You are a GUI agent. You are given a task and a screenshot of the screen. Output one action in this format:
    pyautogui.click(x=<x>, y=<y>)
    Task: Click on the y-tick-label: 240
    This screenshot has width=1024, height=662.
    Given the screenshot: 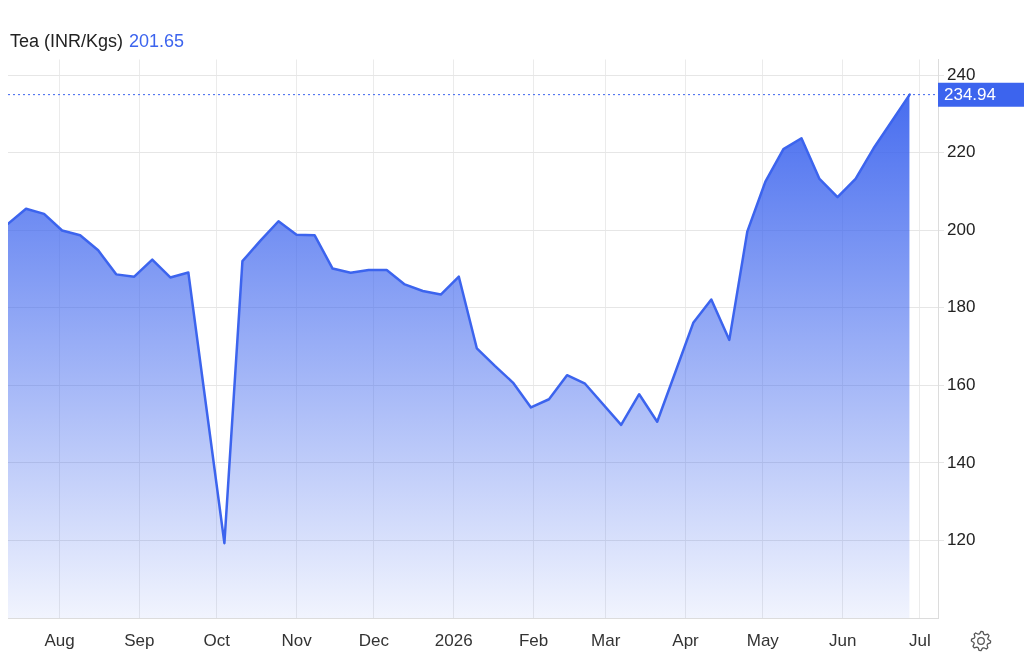 What is the action you would take?
    pyautogui.click(x=961, y=74)
    